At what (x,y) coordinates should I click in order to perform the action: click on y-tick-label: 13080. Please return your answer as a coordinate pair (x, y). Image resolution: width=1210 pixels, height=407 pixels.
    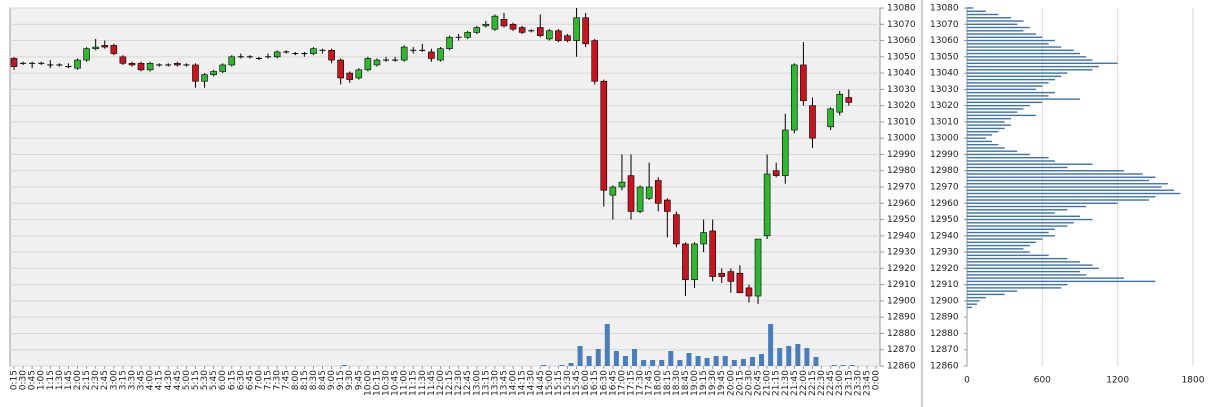
    Looking at the image, I should click on (901, 9).